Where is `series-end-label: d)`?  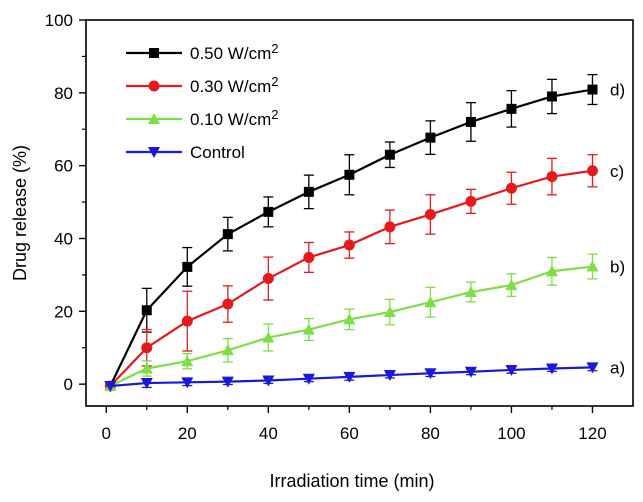
series-end-label: d) is located at coordinates (617, 90).